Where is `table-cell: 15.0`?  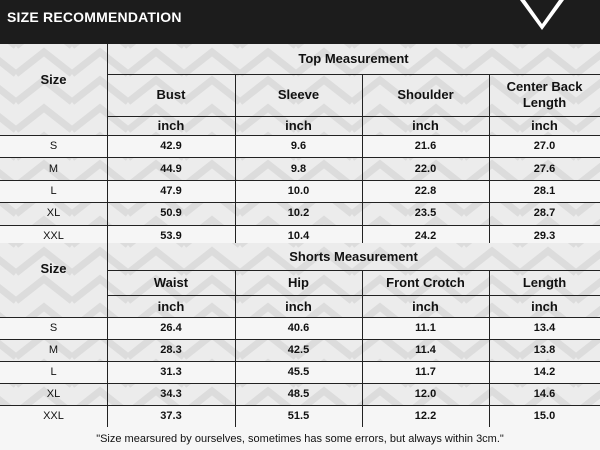 table-cell: 15.0 is located at coordinates (544, 416).